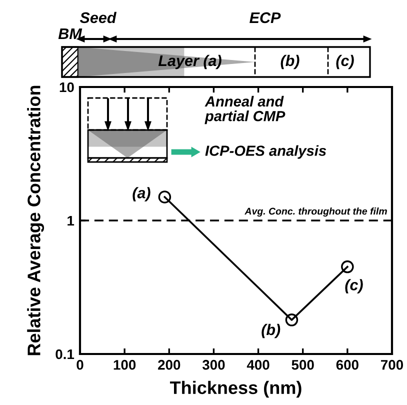 This screenshot has height=405, width=407. What do you see at coordinates (265, 152) in the screenshot?
I see `annotation: ICP-OES analysis` at bounding box center [265, 152].